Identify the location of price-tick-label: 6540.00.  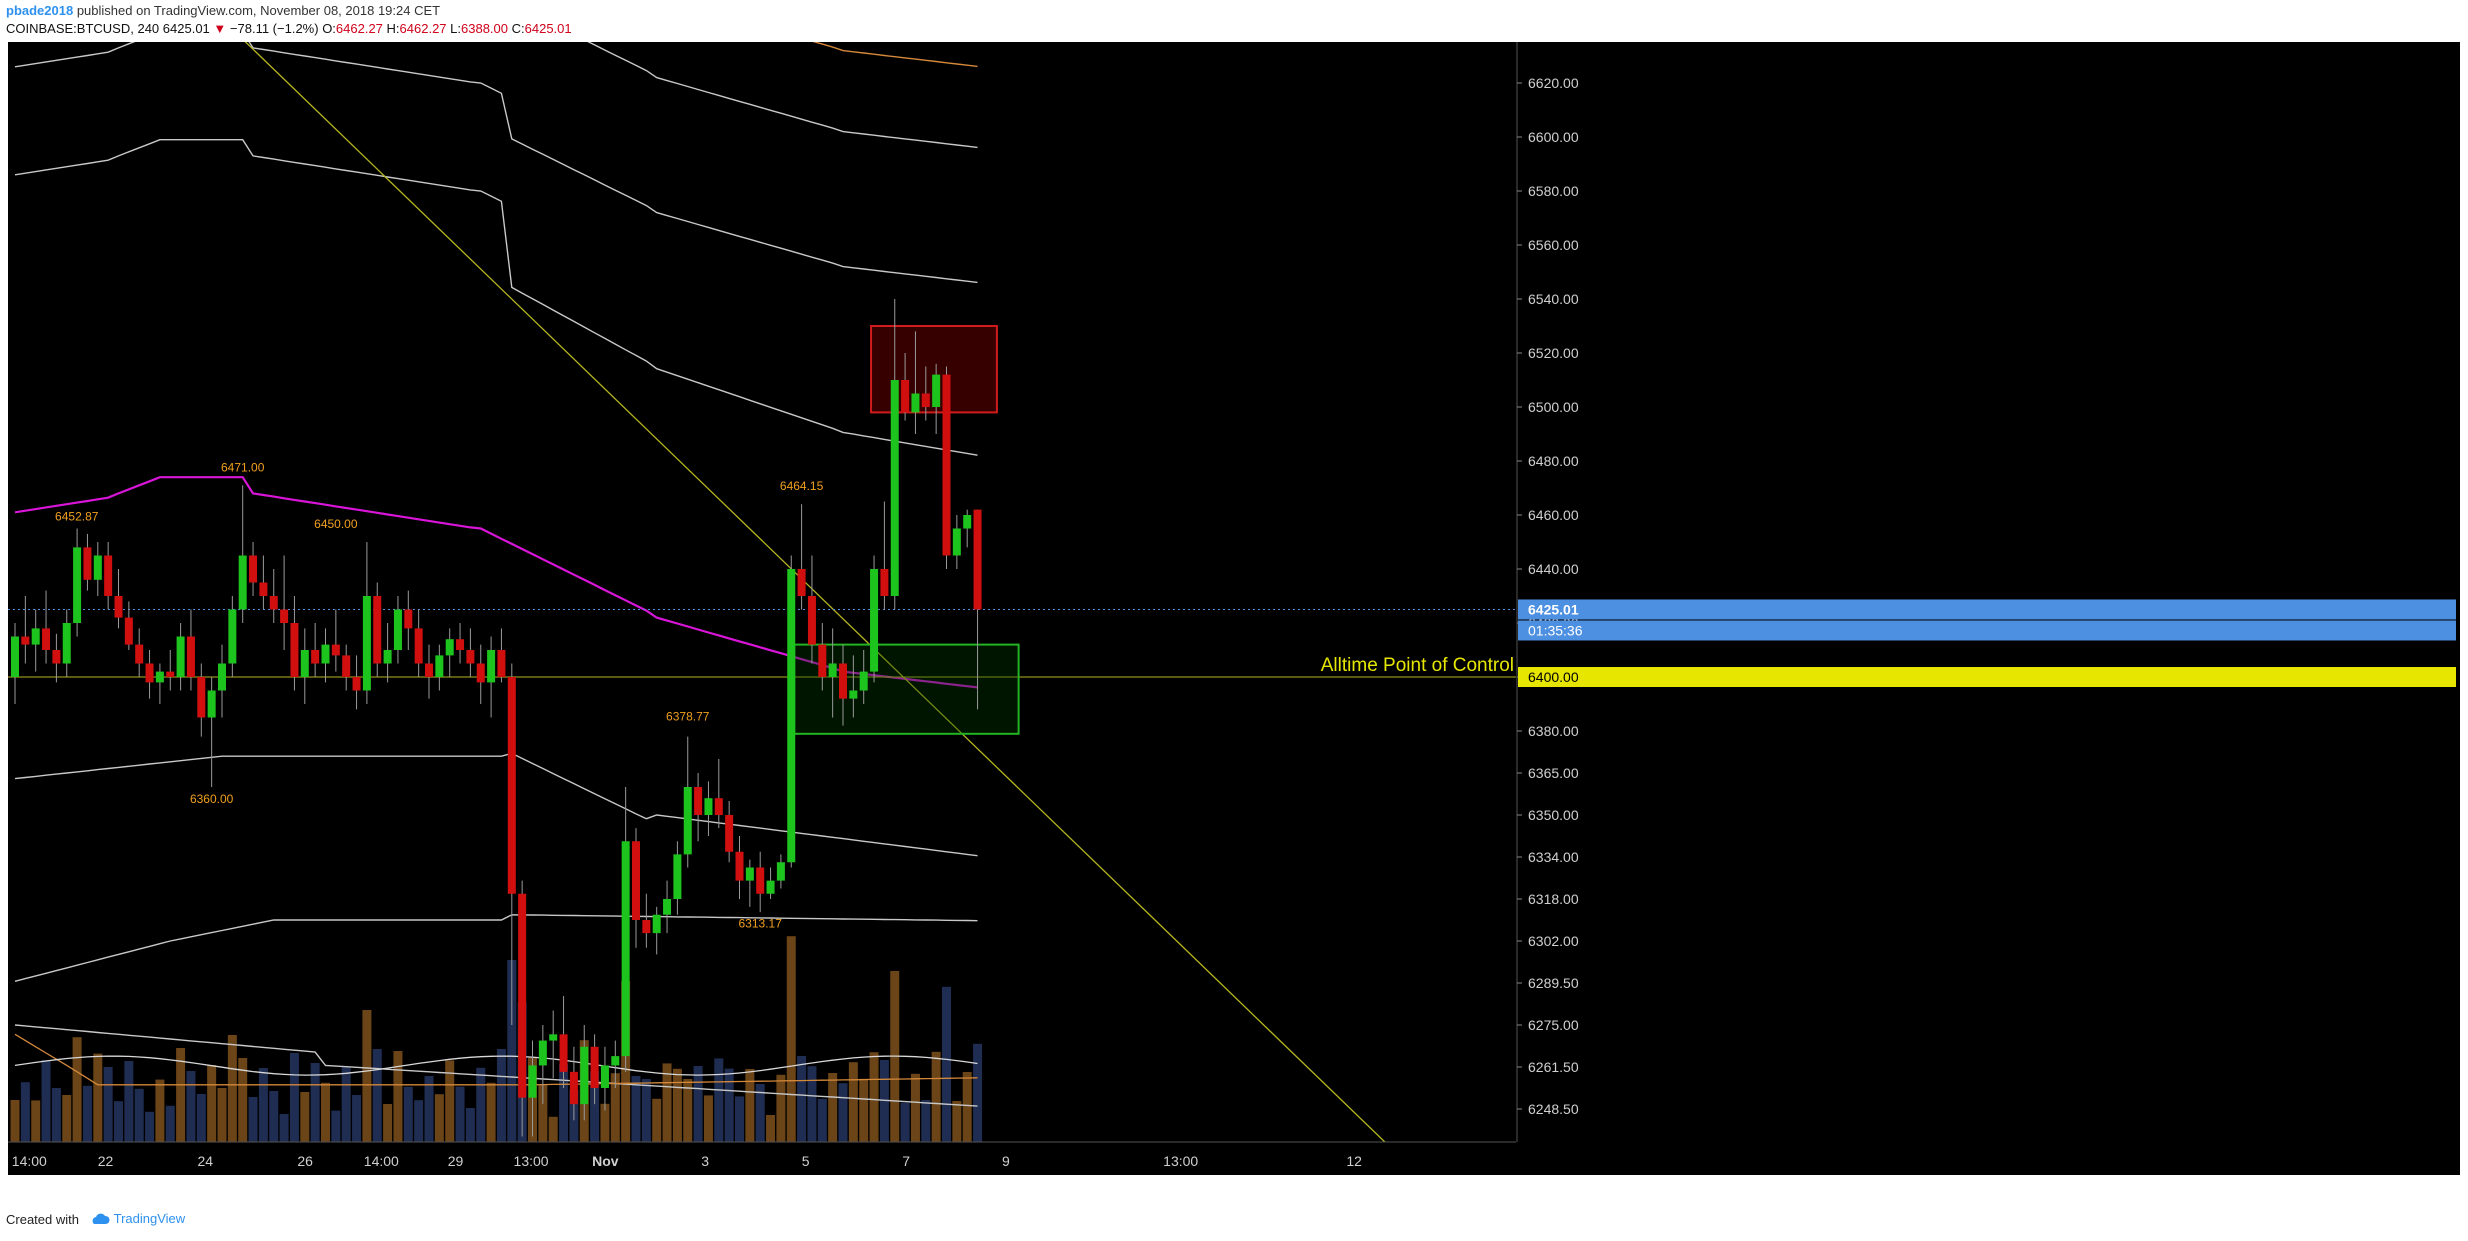
(1553, 299).